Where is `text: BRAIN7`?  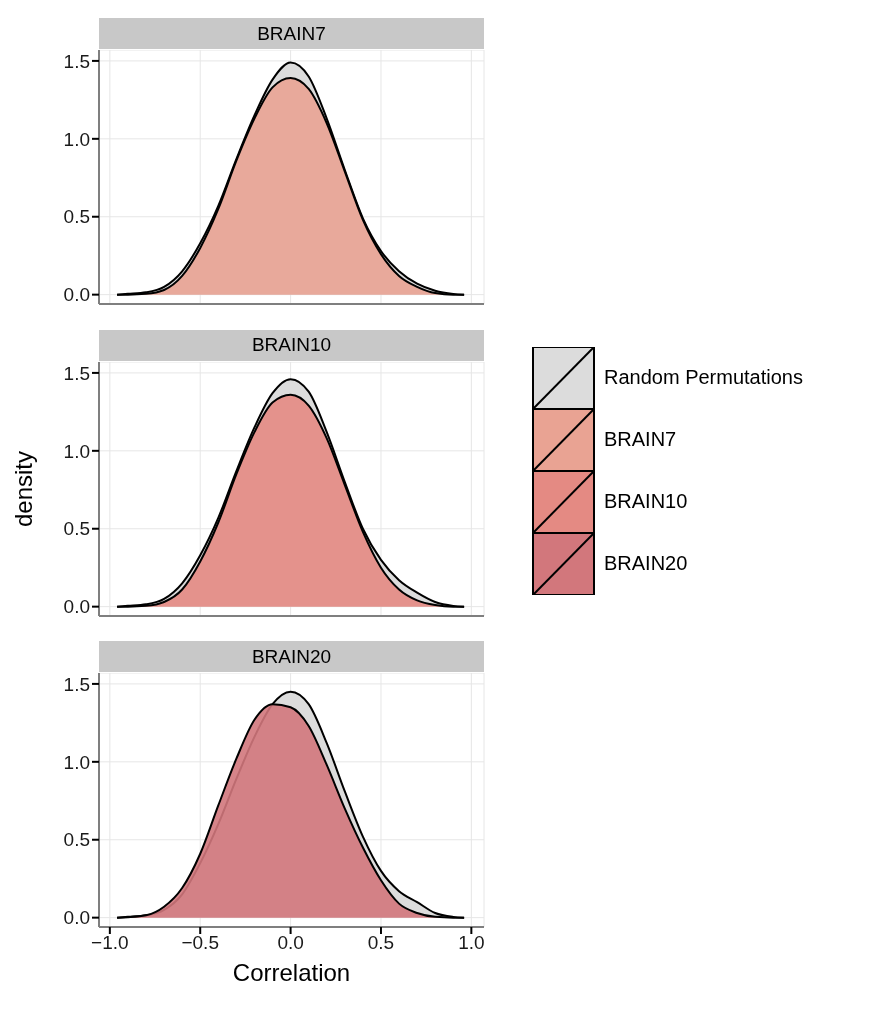
text: BRAIN7 is located at coordinates (640, 439).